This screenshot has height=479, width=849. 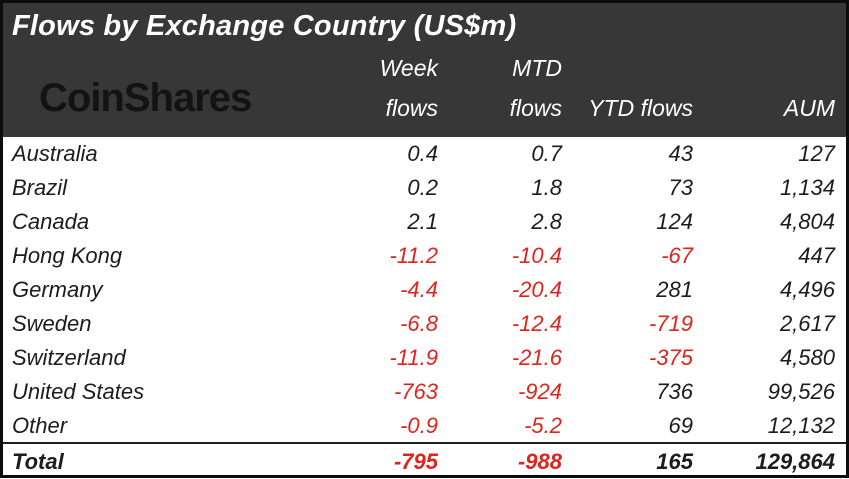 What do you see at coordinates (419, 324) in the screenshot?
I see `week-flows-value: -6.8` at bounding box center [419, 324].